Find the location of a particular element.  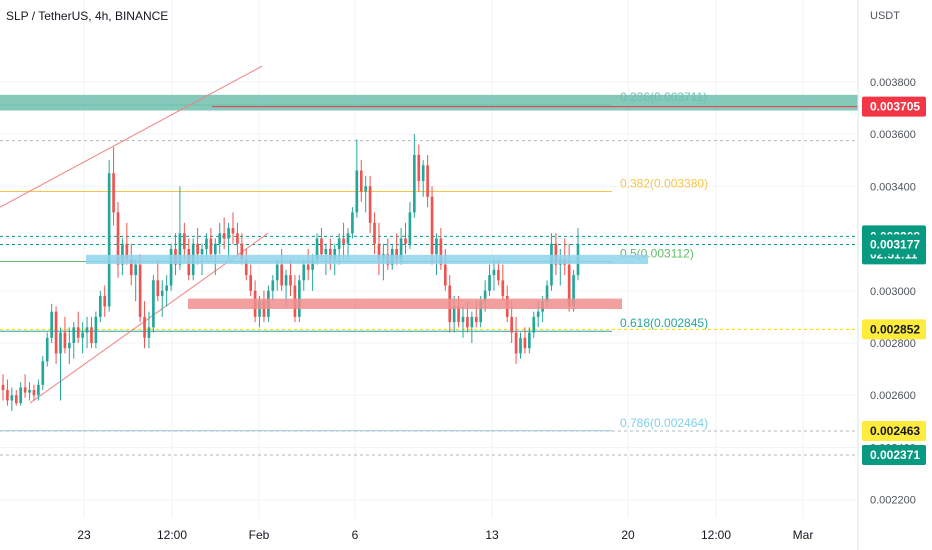

y-tick-label: 0.002600 is located at coordinates (893, 396).